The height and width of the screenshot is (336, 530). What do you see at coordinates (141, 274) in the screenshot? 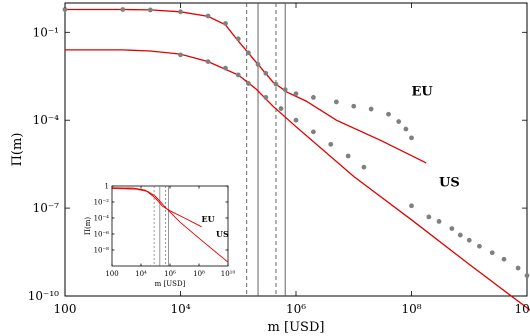
I see `inset-x-tick-label-1: 10⁴` at bounding box center [141, 274].